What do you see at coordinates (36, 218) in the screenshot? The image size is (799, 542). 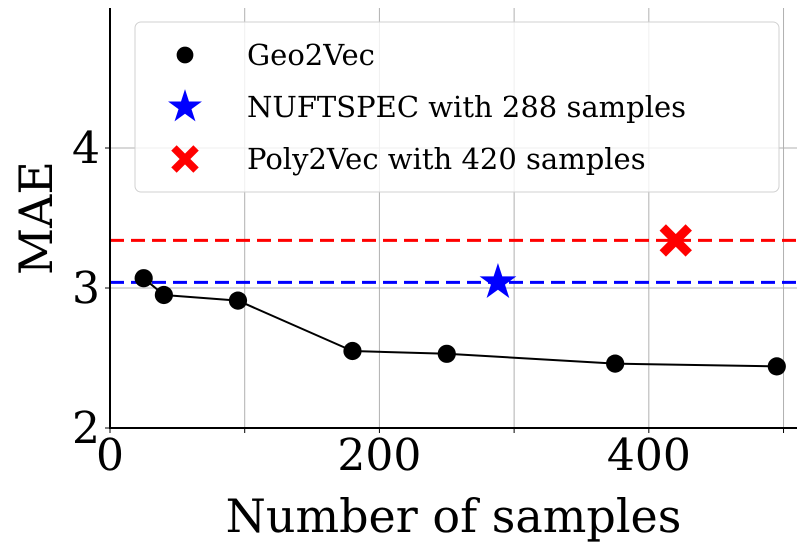 I see `y-axis-title: MAE` at bounding box center [36, 218].